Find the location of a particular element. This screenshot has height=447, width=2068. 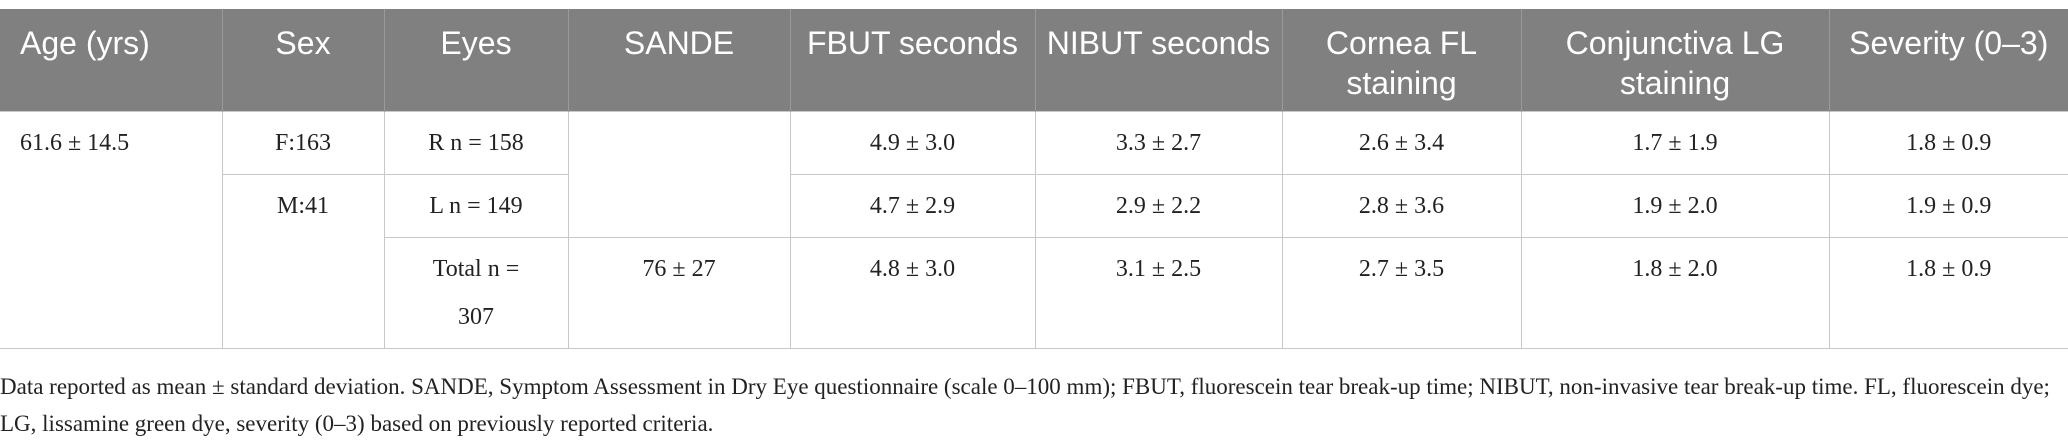

cell: 4.8 ± 3.0 is located at coordinates (912, 293).